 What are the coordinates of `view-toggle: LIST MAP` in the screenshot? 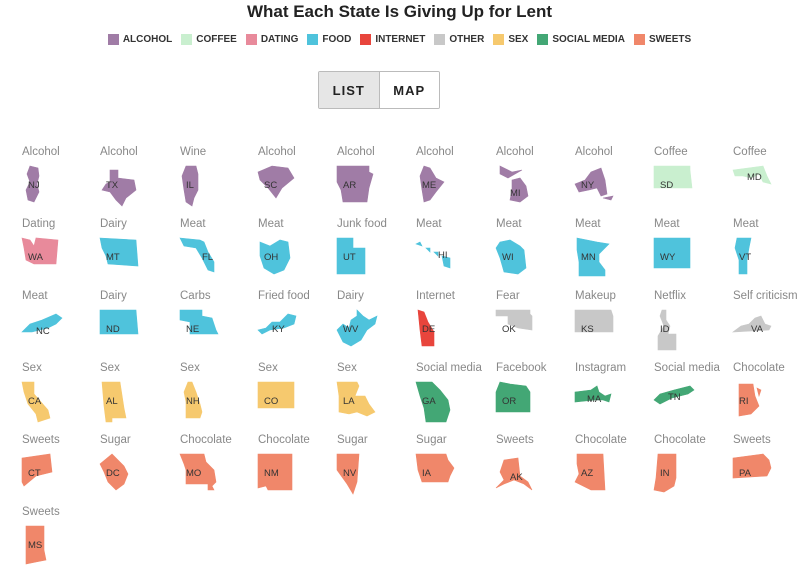 It's located at (379, 90).